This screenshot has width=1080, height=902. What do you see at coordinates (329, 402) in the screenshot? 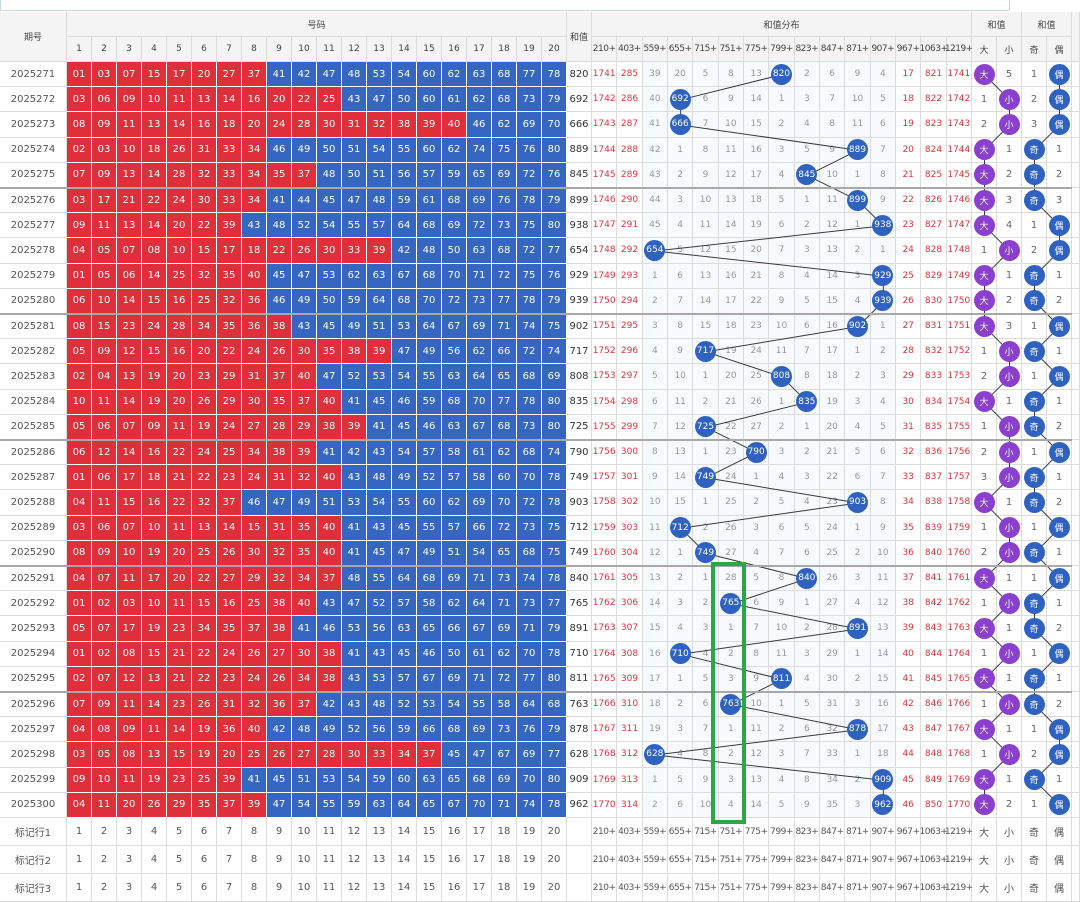
I see `drawn-number: 40` at bounding box center [329, 402].